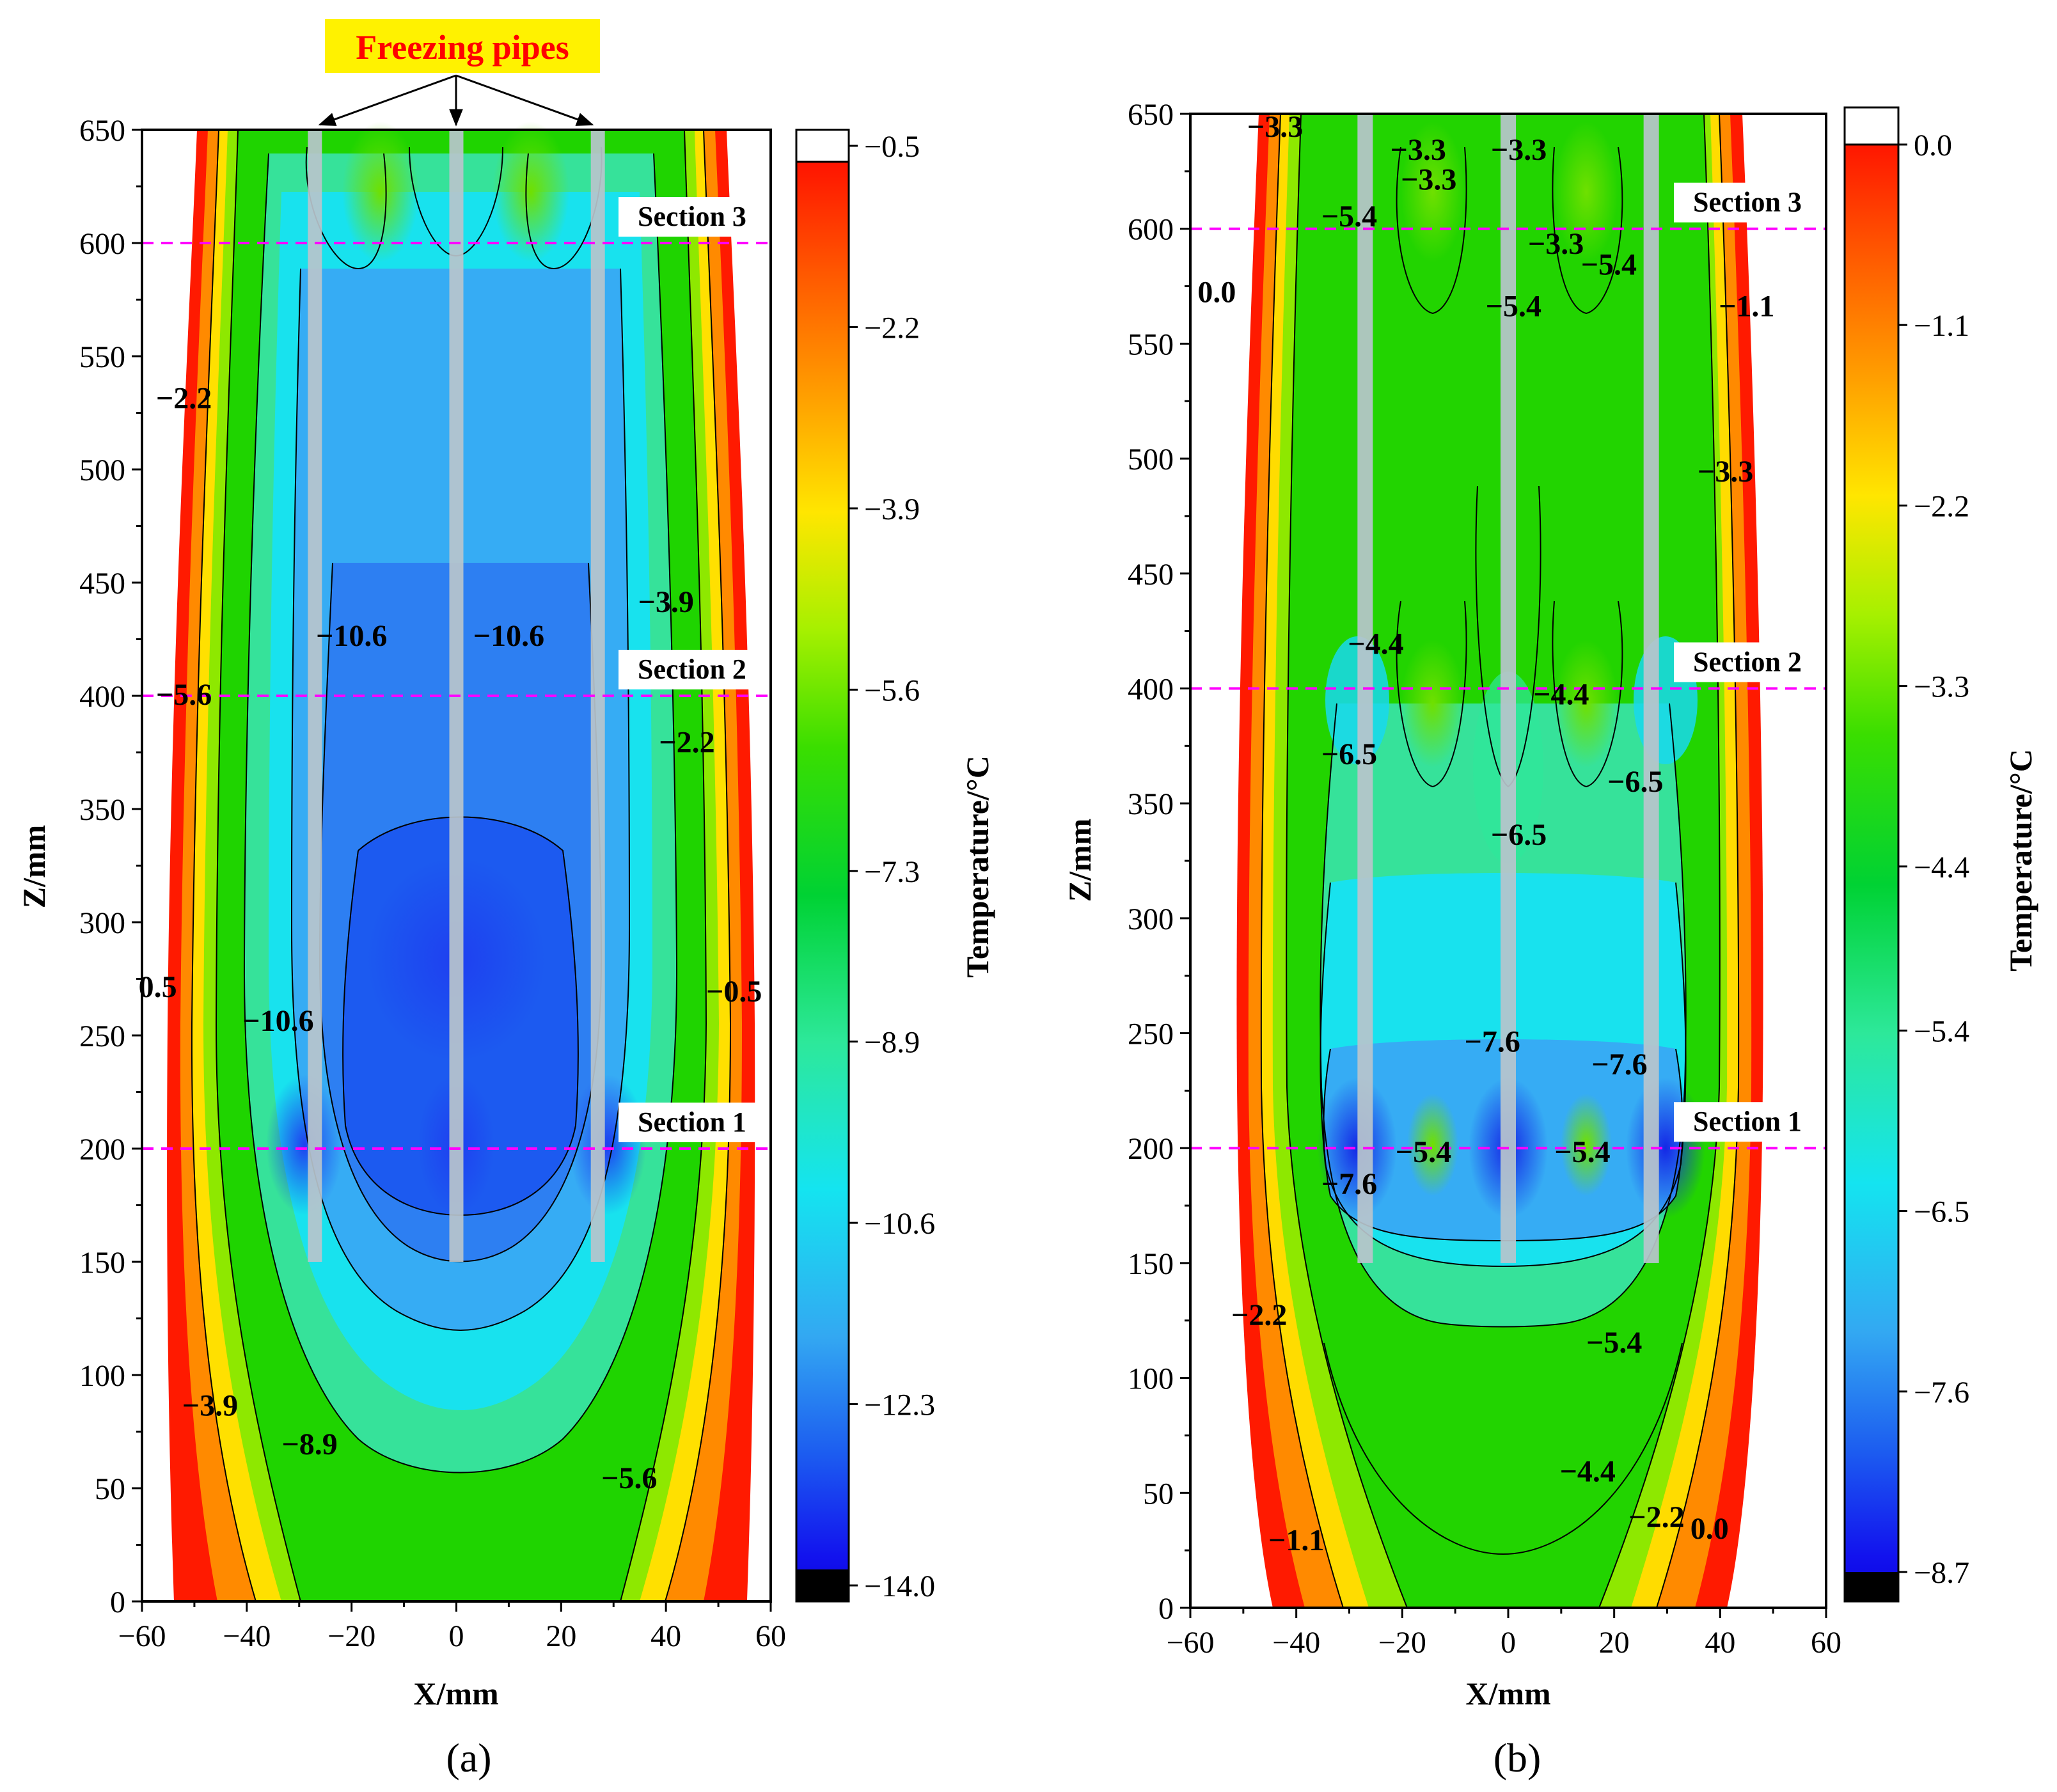 This screenshot has height=1792, width=2057. I want to click on colorbar-tick-label: −3.9, so click(892, 509).